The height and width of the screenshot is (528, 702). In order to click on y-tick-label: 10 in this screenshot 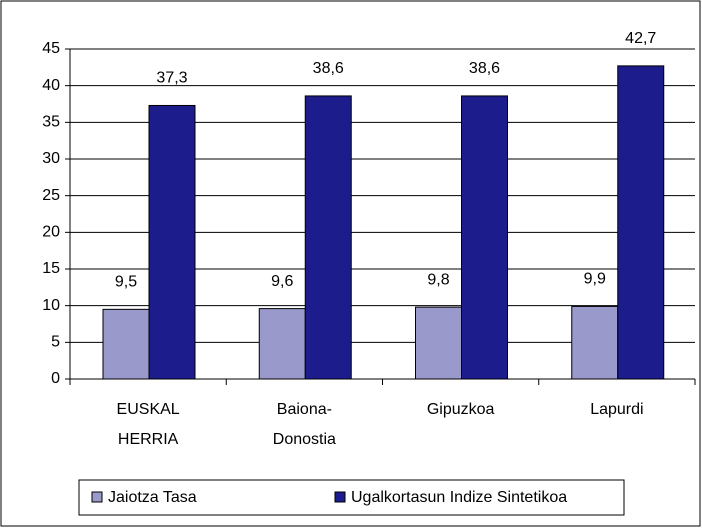, I will do `click(51, 305)`.